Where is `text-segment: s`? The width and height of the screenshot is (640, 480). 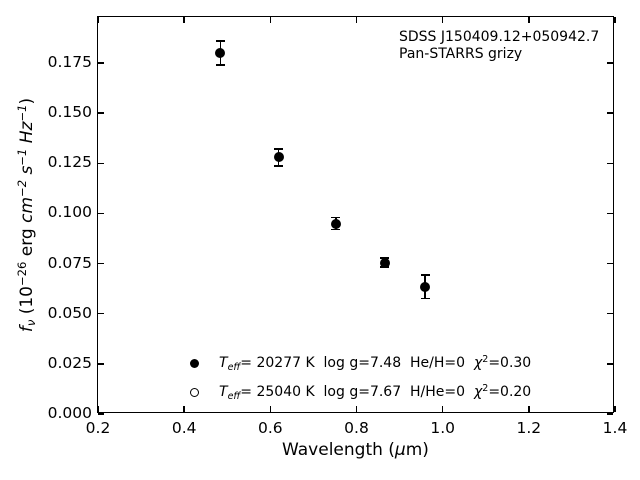 text-segment: s is located at coordinates (27, 170).